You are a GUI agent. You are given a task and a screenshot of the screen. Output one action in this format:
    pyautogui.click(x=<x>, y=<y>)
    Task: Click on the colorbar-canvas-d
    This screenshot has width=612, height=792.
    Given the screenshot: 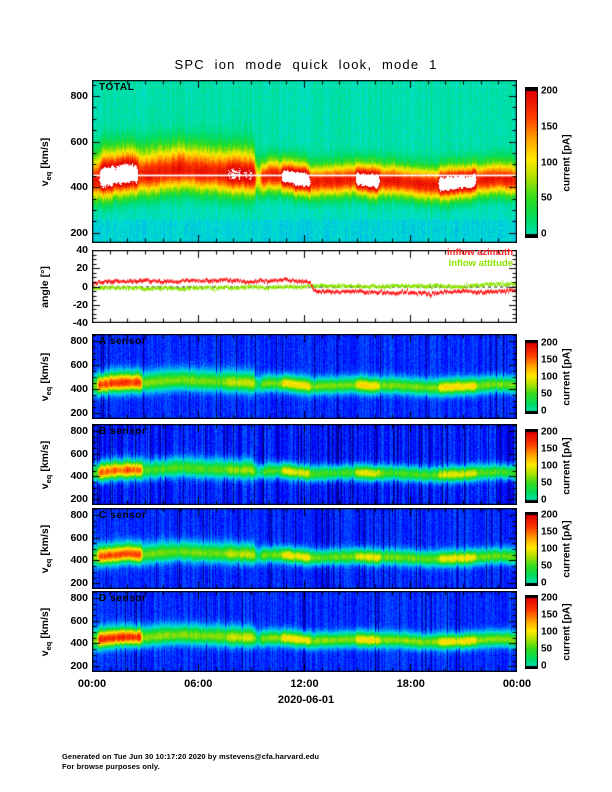 What is the action you would take?
    pyautogui.click(x=531, y=632)
    